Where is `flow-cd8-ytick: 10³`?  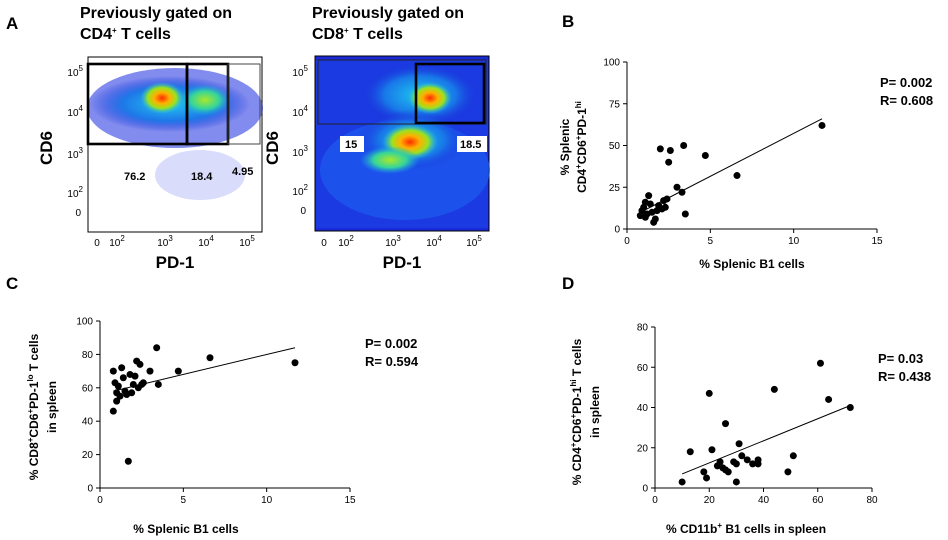
flow-cd8-ytick: 10³ is located at coordinates (300, 151).